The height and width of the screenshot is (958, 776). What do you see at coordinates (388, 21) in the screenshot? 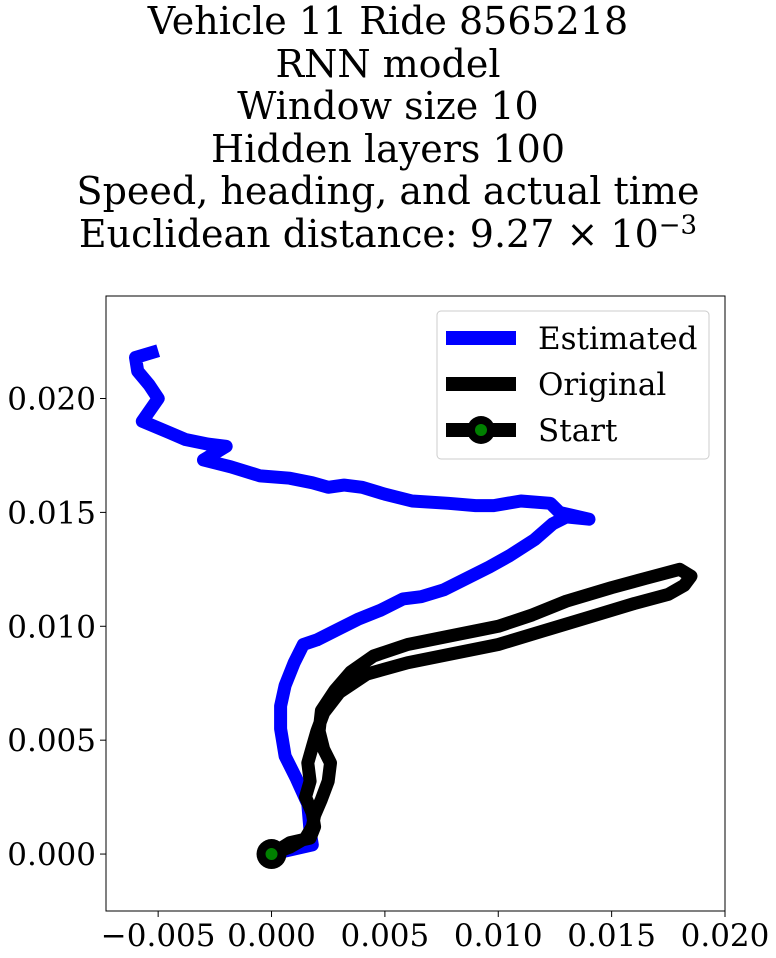
I see `title-line-1: Vehicle 11 Ride 8565218` at bounding box center [388, 21].